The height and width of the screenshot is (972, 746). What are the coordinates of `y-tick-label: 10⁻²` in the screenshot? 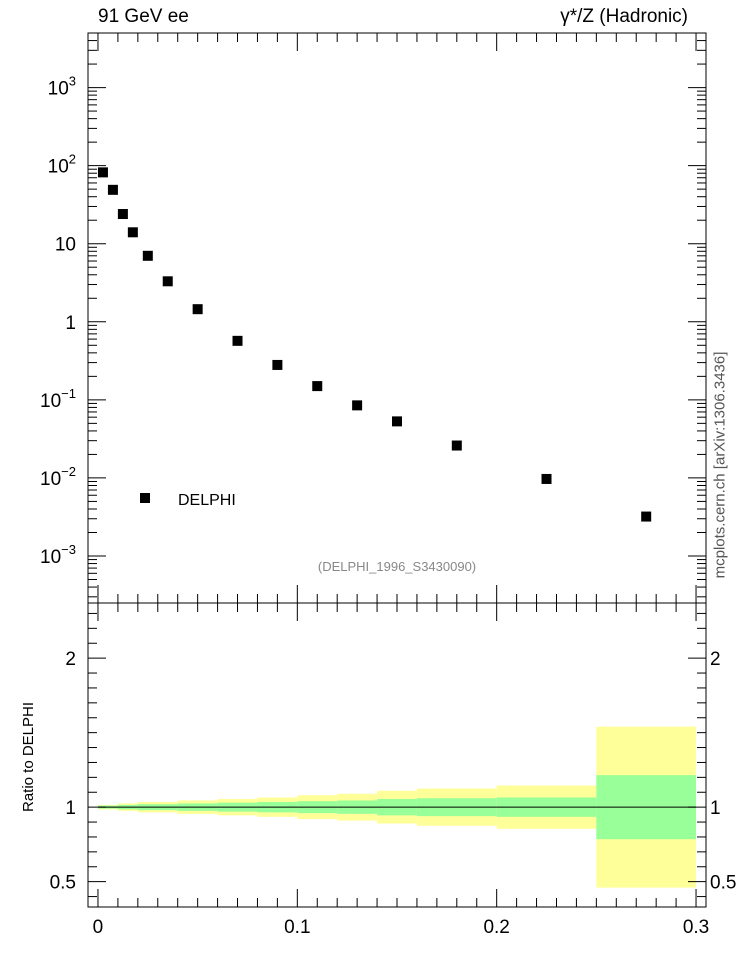 It's located at (58, 477).